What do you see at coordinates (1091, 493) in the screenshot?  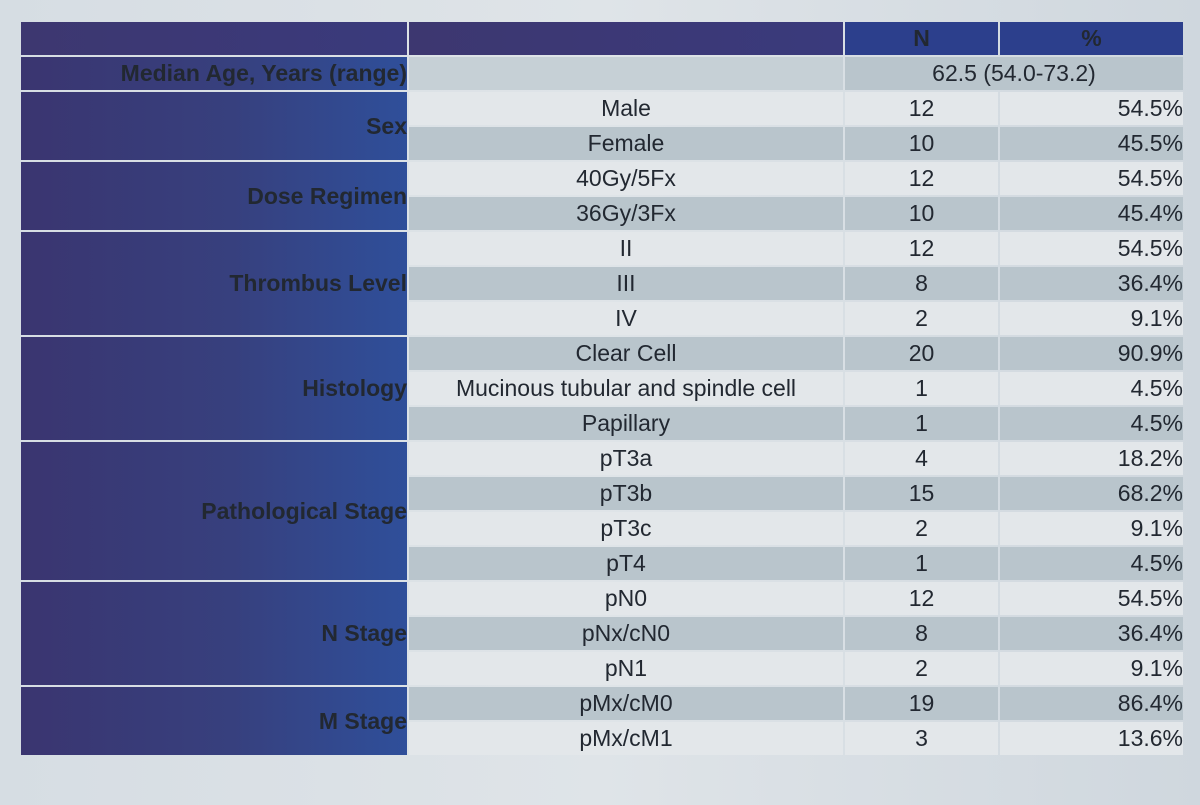 I see `row-percent: 68.2%` at bounding box center [1091, 493].